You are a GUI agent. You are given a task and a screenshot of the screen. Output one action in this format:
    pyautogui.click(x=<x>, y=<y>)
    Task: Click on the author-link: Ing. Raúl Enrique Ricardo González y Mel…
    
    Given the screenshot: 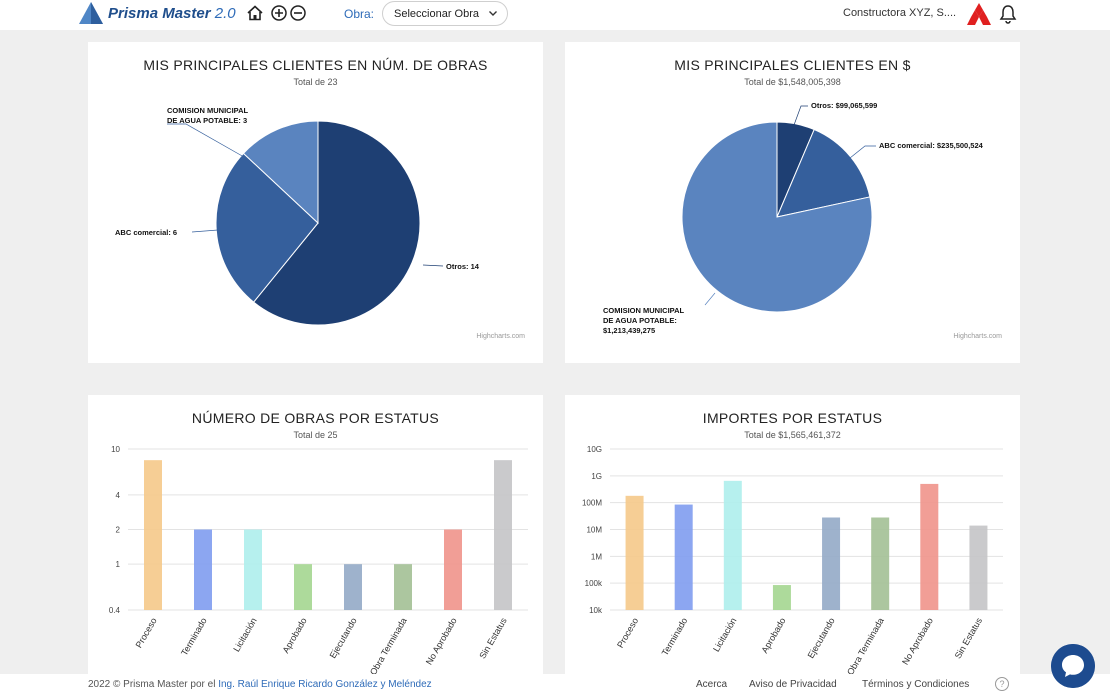 What is the action you would take?
    pyautogui.click(x=325, y=684)
    